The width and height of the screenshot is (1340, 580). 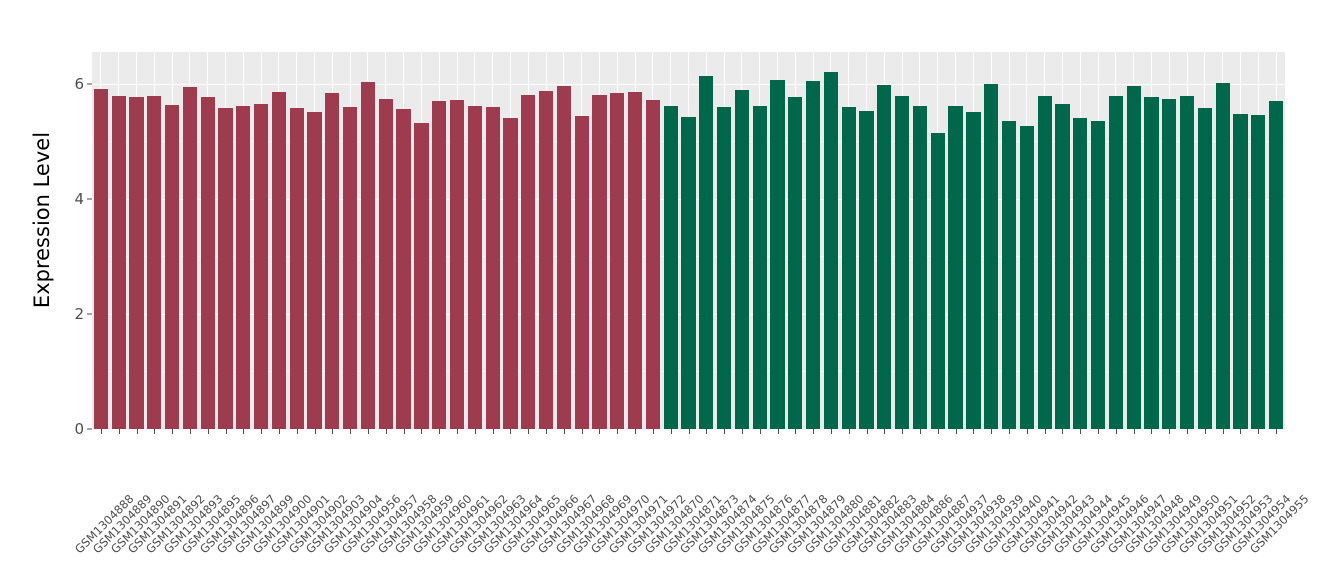 What do you see at coordinates (79, 429) in the screenshot?
I see `y-axis-tick-label: 0` at bounding box center [79, 429].